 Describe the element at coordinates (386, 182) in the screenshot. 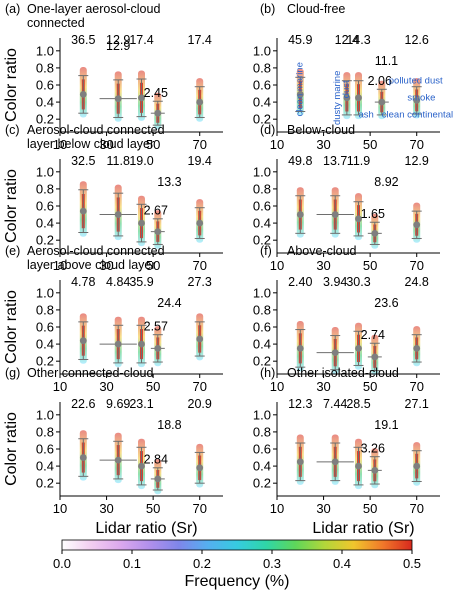

I see `value-label-extra: 8.92` at that location.